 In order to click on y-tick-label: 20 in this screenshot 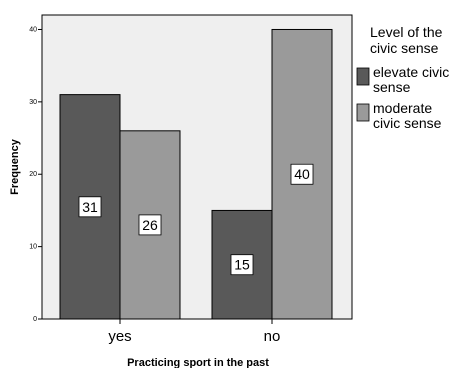, I will do `click(33, 174)`.